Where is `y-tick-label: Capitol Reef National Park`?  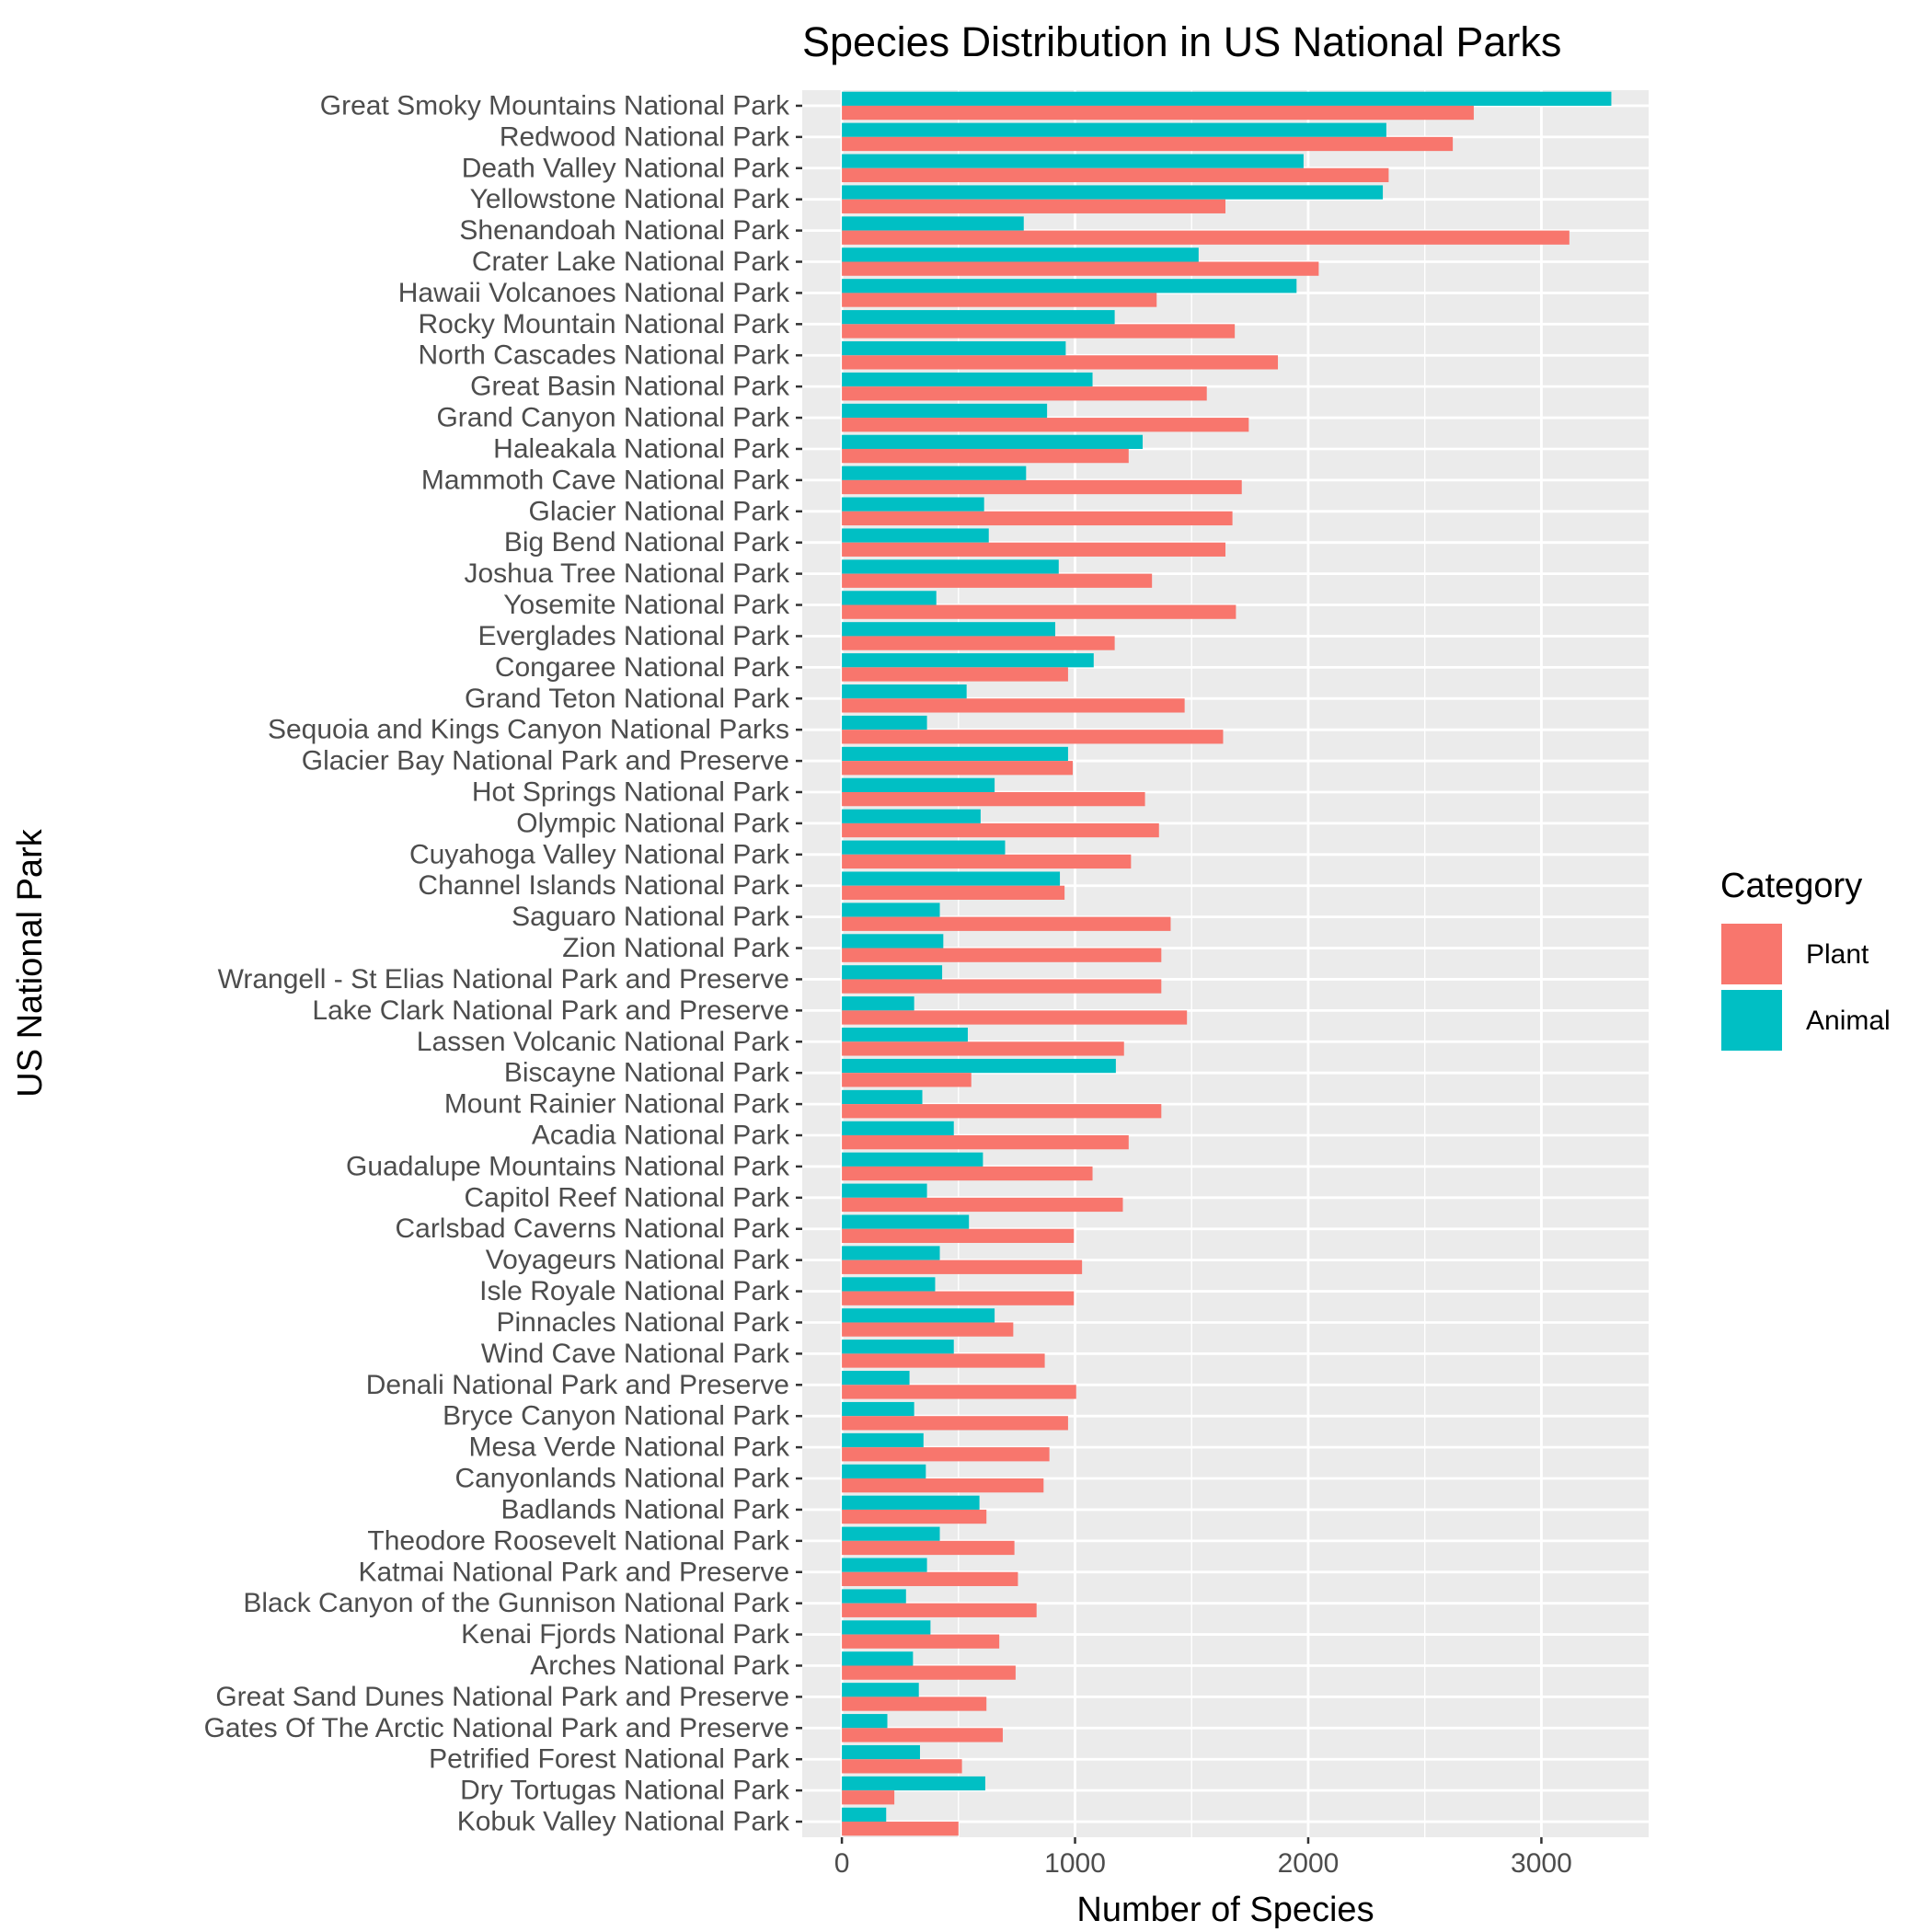 y-tick-label: Capitol Reef National Park is located at coordinates (627, 1197).